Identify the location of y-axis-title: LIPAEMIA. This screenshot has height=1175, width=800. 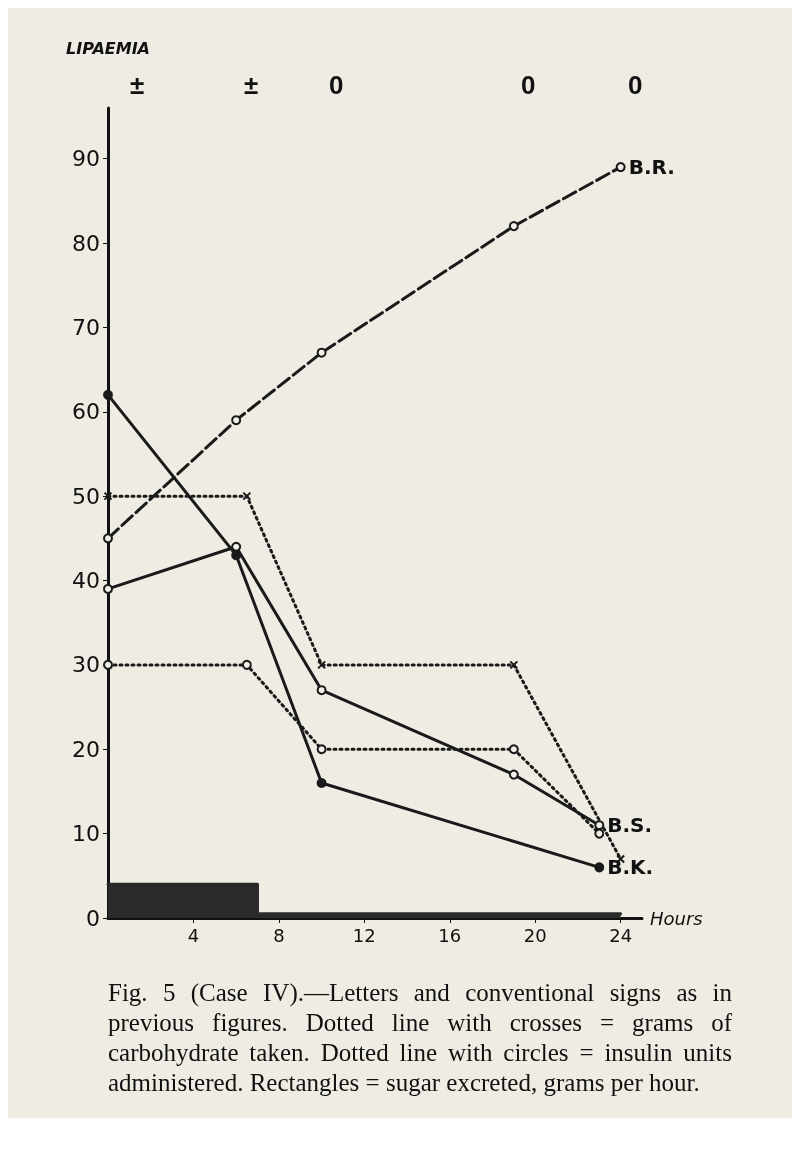
(108, 48).